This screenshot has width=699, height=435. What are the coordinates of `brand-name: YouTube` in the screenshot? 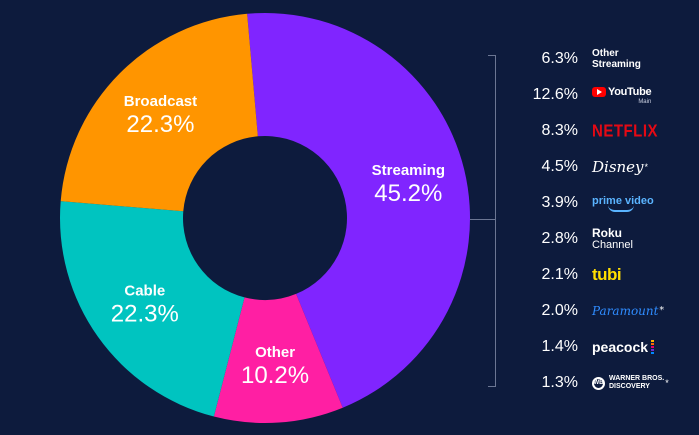 It's located at (630, 91).